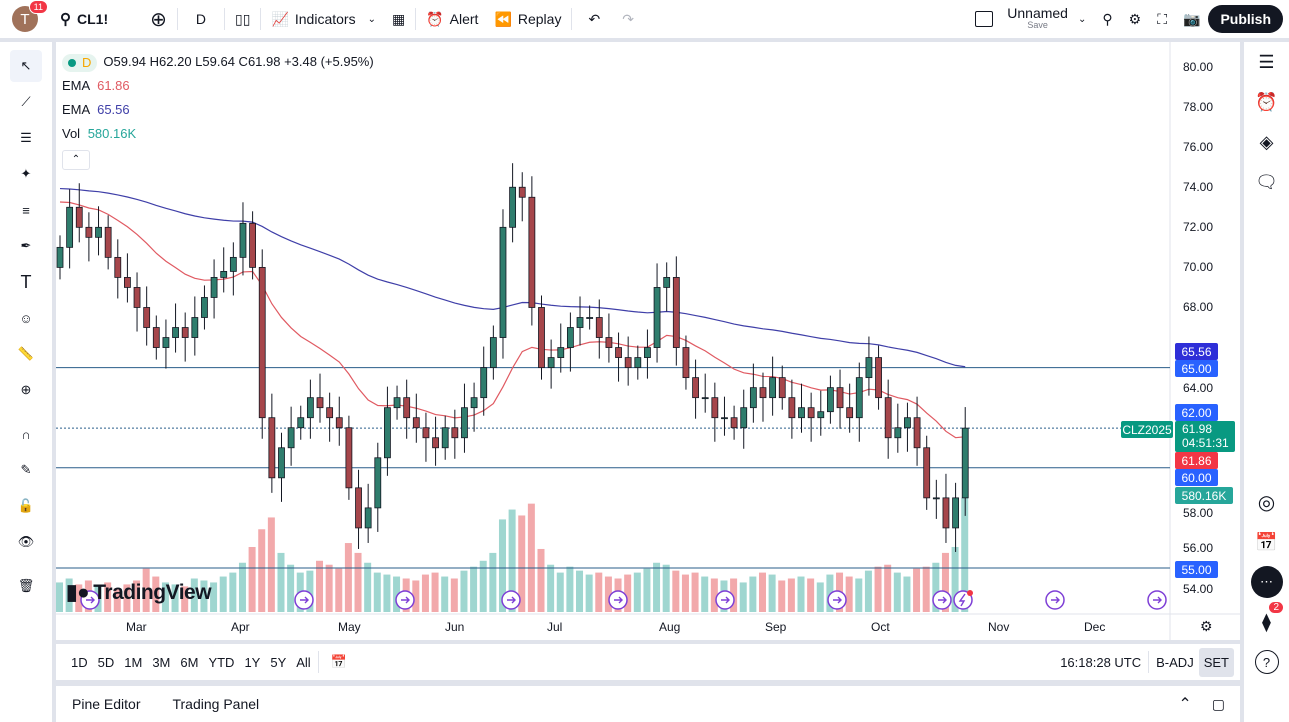 This screenshot has height=722, width=1289. What do you see at coordinates (1101, 662) in the screenshot?
I see `clock: 16:18:28 UTC` at bounding box center [1101, 662].